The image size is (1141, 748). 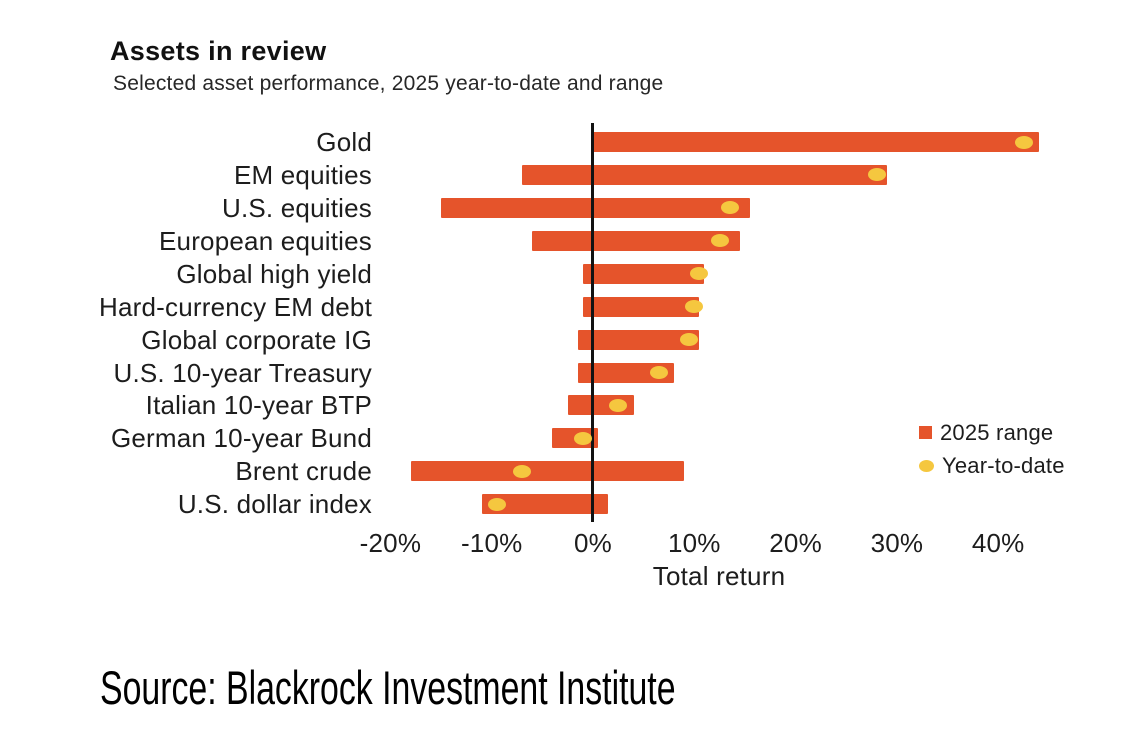 What do you see at coordinates (719, 576) in the screenshot?
I see `x-axis-title: Total return` at bounding box center [719, 576].